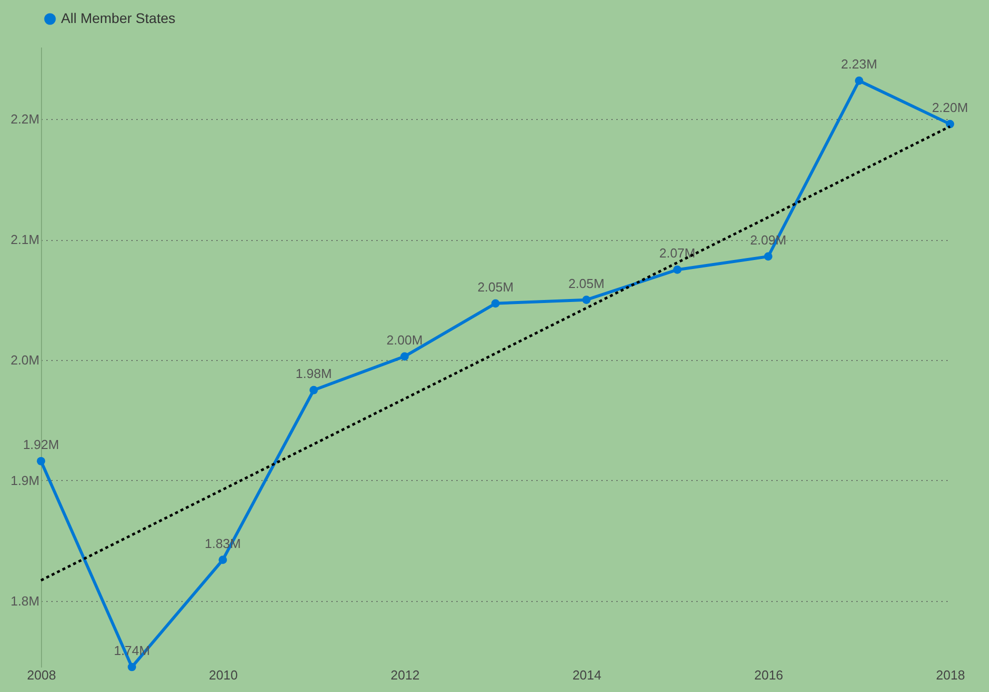  I want to click on x-tick-label: 2012, so click(405, 675).